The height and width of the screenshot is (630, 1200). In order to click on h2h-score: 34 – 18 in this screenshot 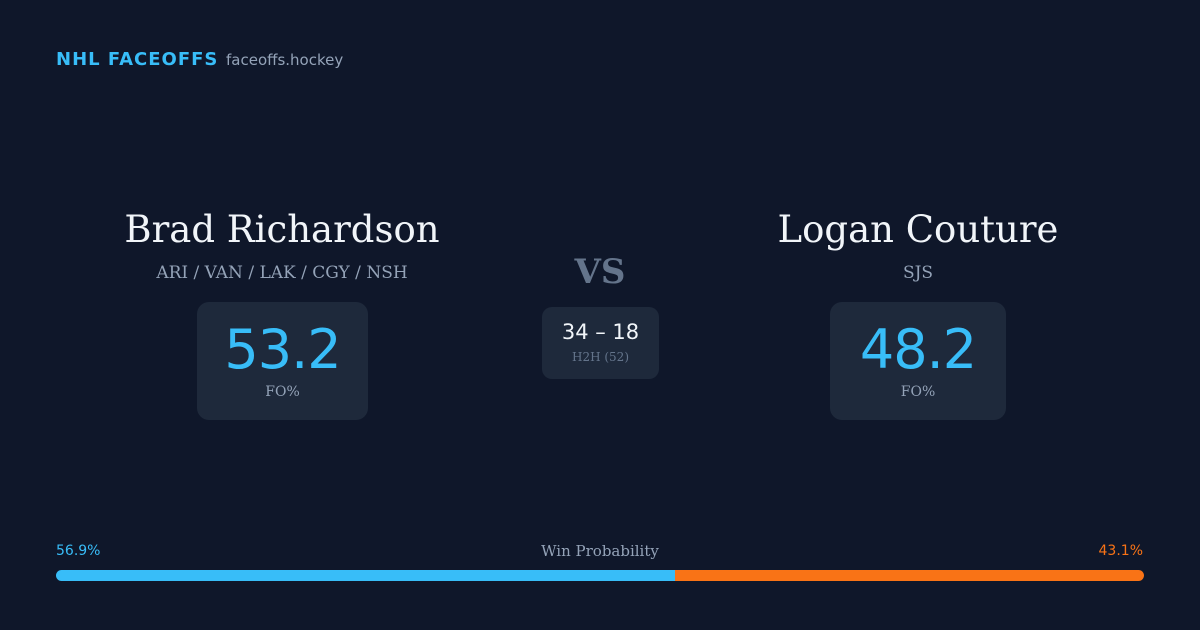, I will do `click(600, 332)`.